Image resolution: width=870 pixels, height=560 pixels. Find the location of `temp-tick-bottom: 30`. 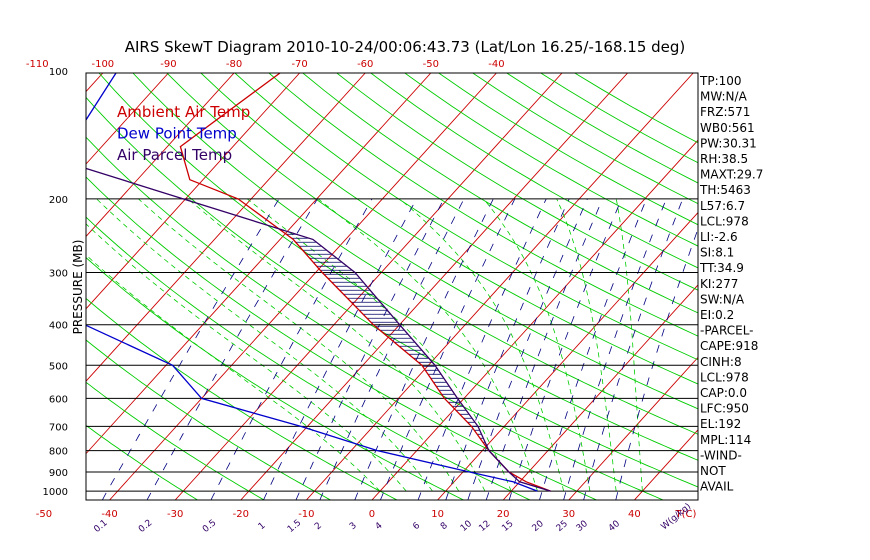

temp-tick-bottom: 30 is located at coordinates (568, 514).